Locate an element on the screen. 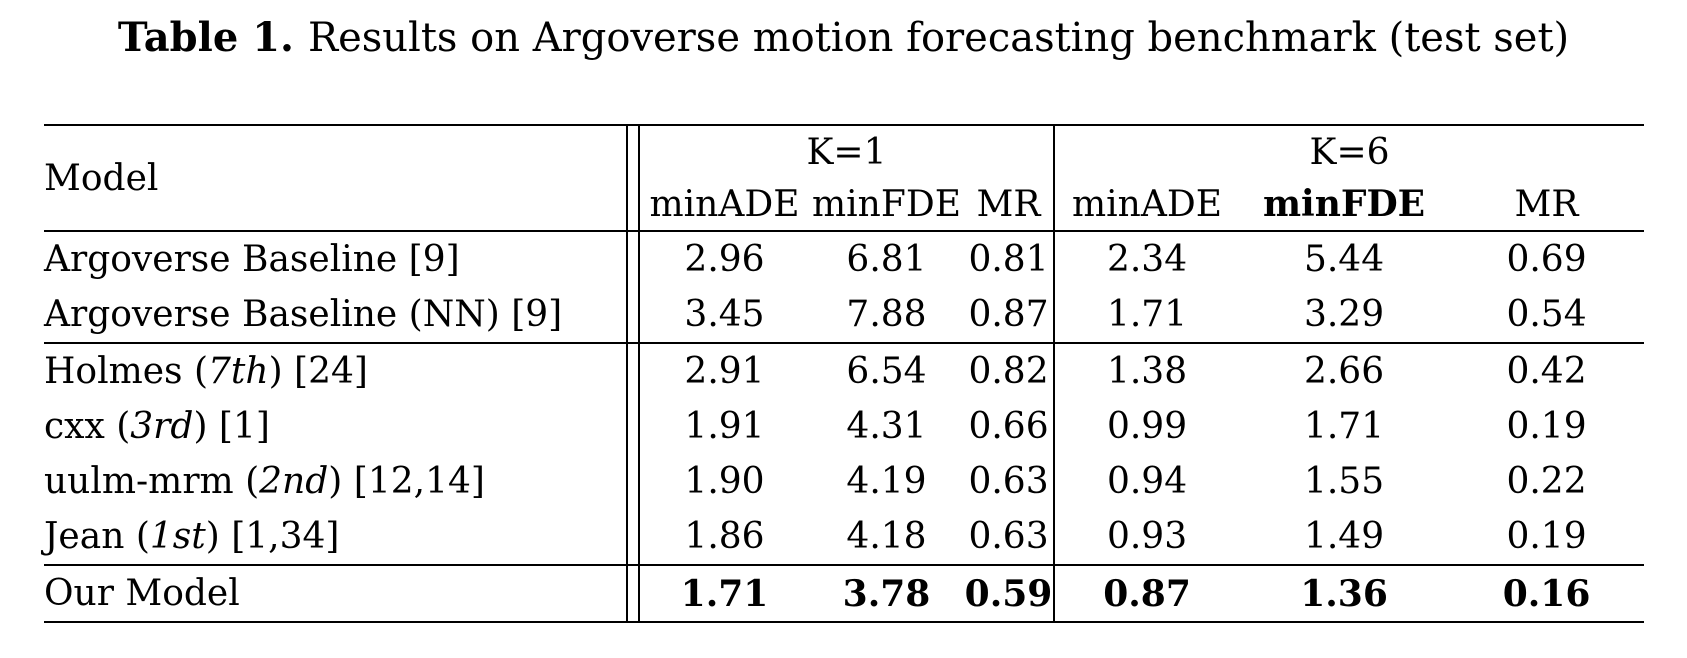 The image size is (1687, 658). k6-minfde-value: 3.29 is located at coordinates (1344, 314).